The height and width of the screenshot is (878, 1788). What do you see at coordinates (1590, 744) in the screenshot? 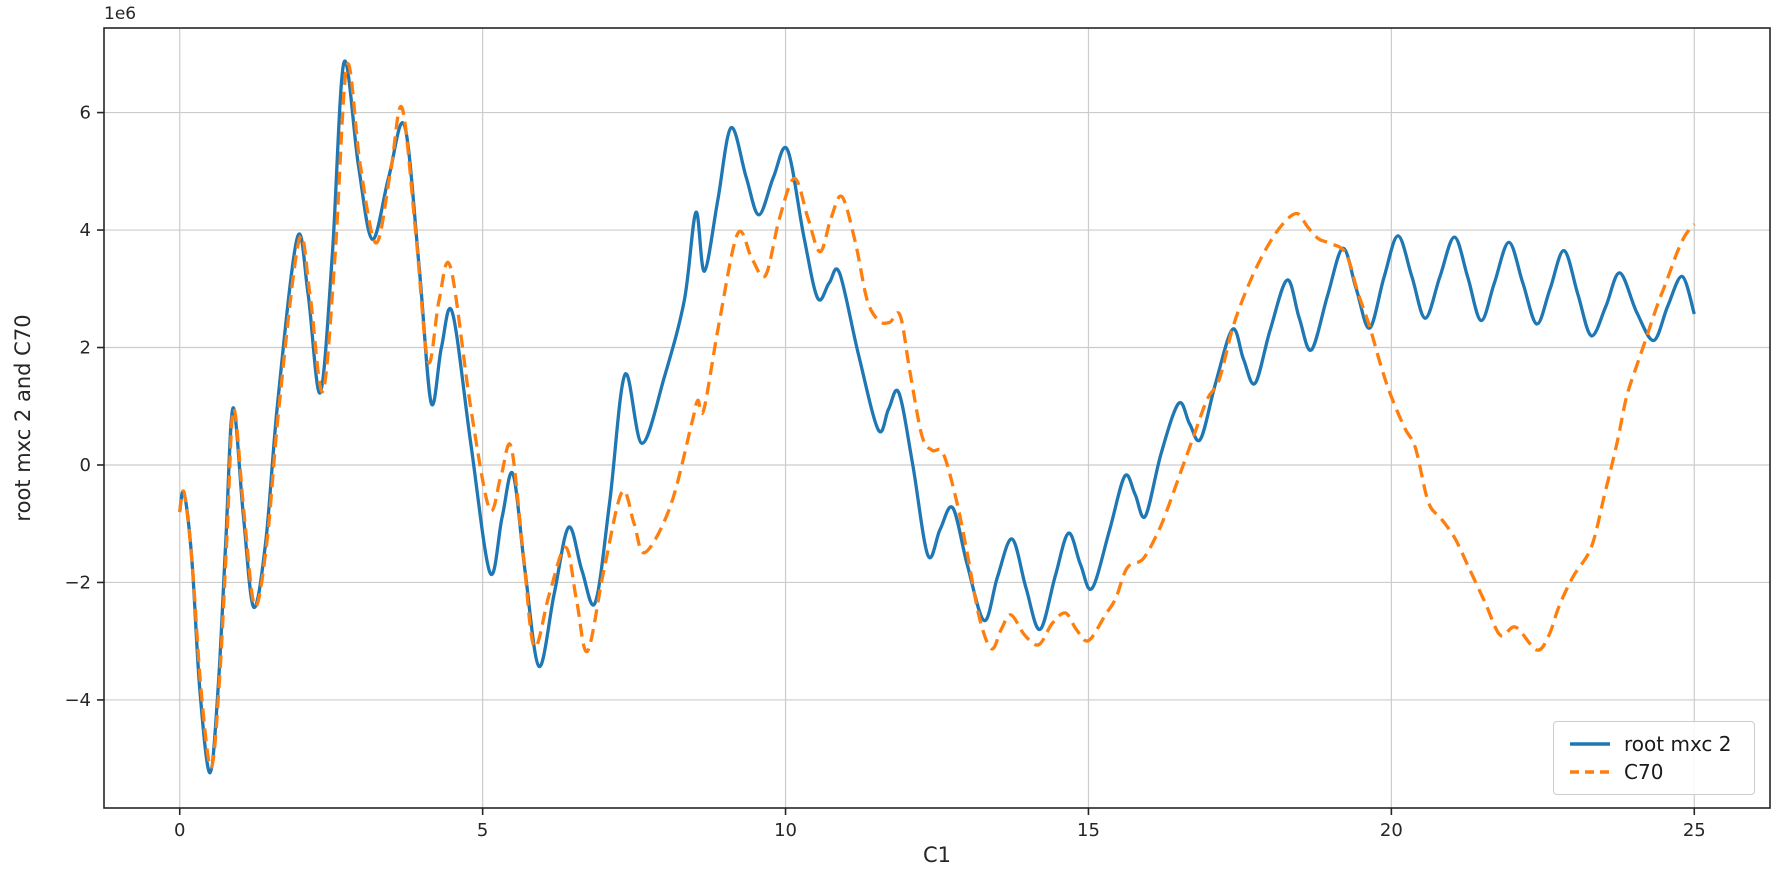
I see `legend-line-solid-icon` at bounding box center [1590, 744].